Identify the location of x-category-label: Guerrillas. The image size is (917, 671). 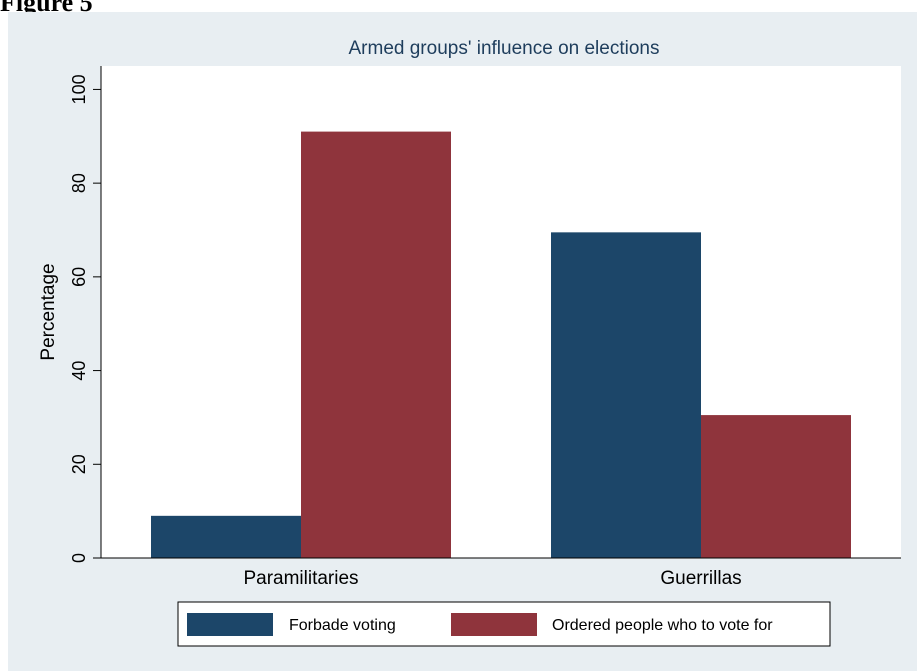
(700, 578).